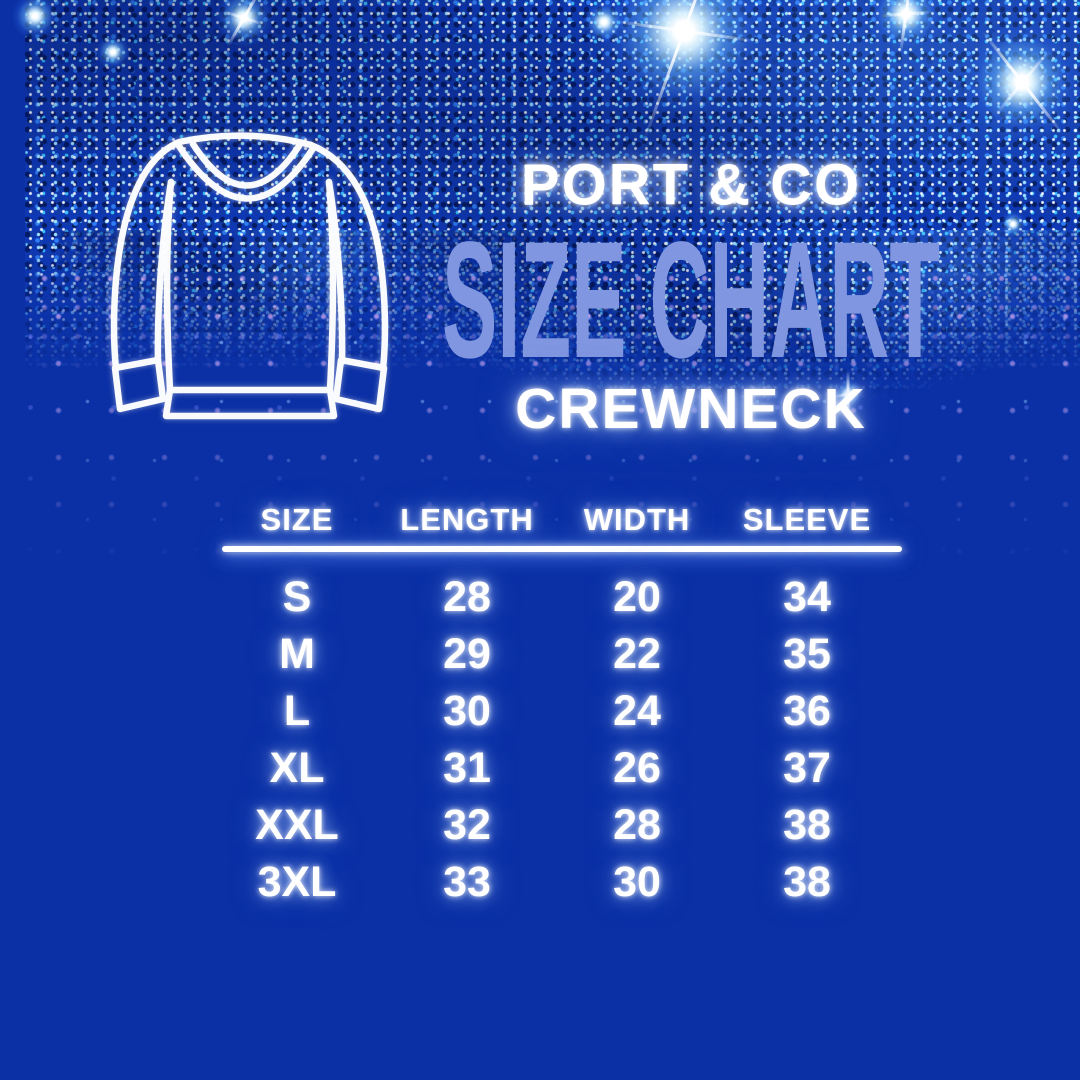 Image resolution: width=1080 pixels, height=1080 pixels. What do you see at coordinates (467, 597) in the screenshot?
I see `length-cell: 28` at bounding box center [467, 597].